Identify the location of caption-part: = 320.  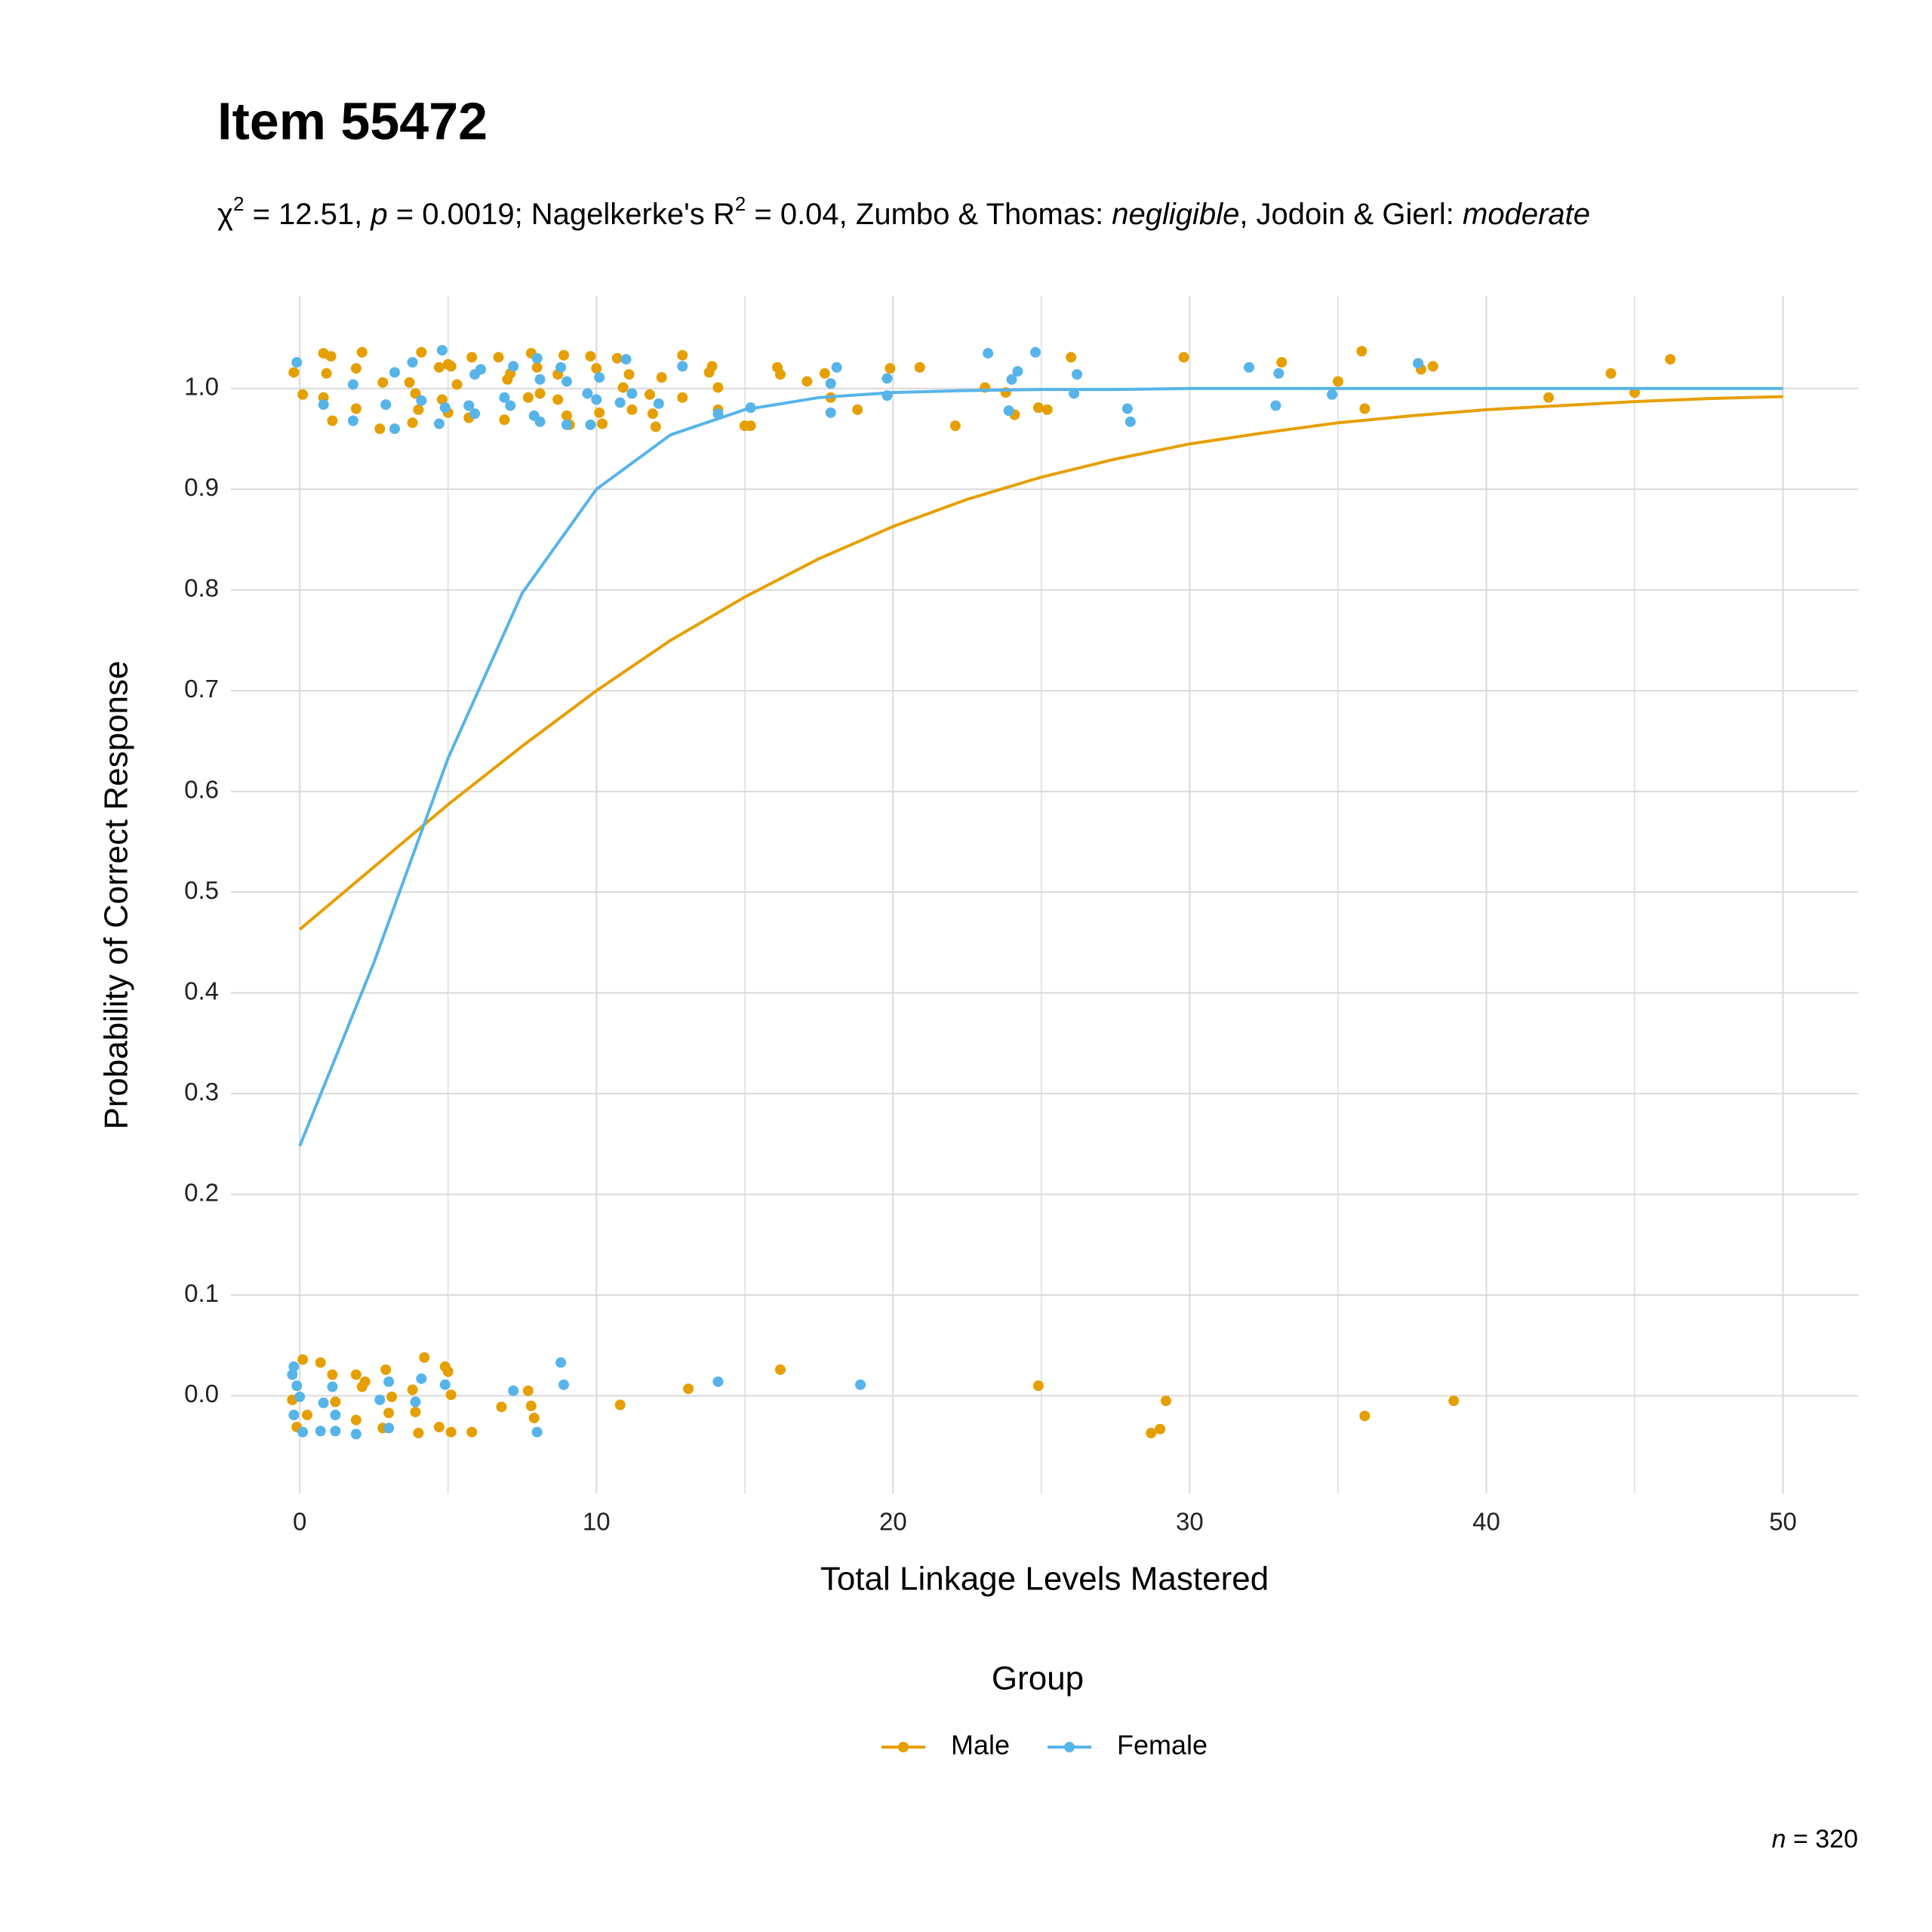
(1822, 1839).